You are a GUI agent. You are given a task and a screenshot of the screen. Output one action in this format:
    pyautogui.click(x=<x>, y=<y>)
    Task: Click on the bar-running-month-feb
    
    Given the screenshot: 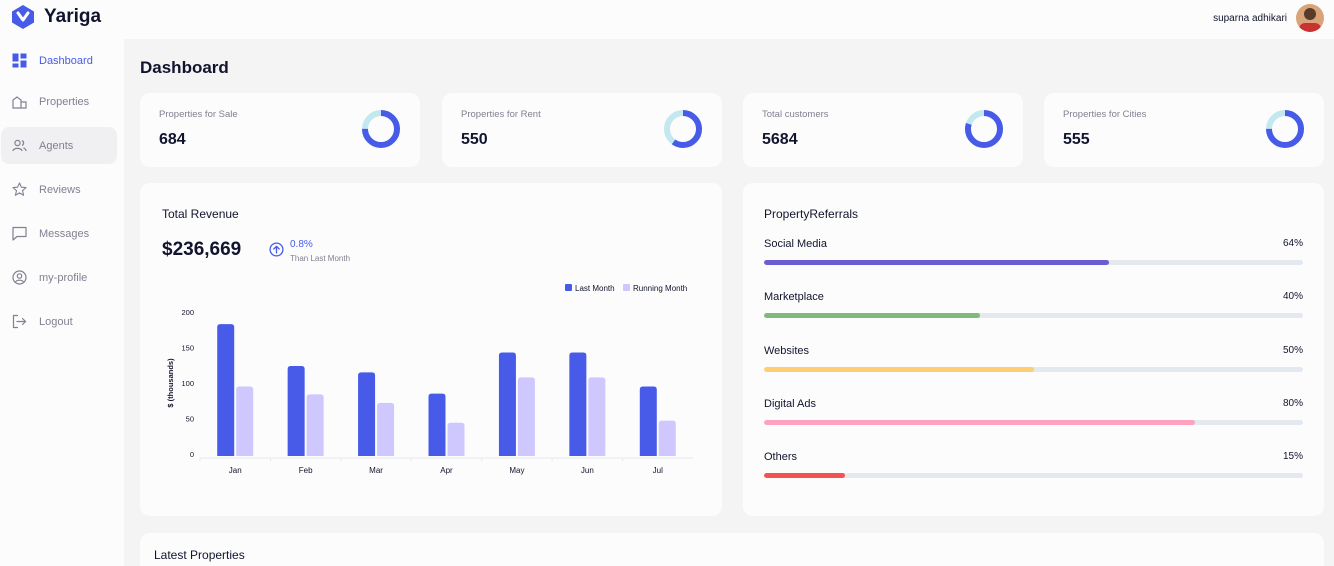 What is the action you would take?
    pyautogui.click(x=315, y=425)
    